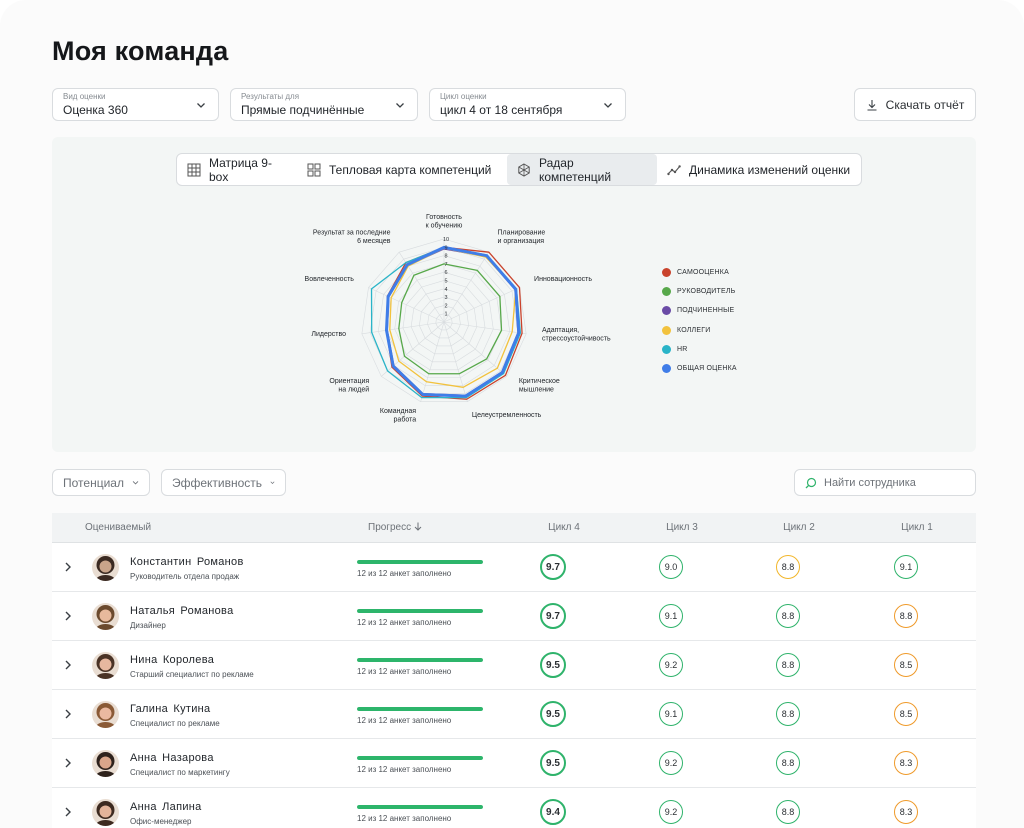 The height and width of the screenshot is (828, 1024). I want to click on employee-name: Константин Романов, so click(187, 562).